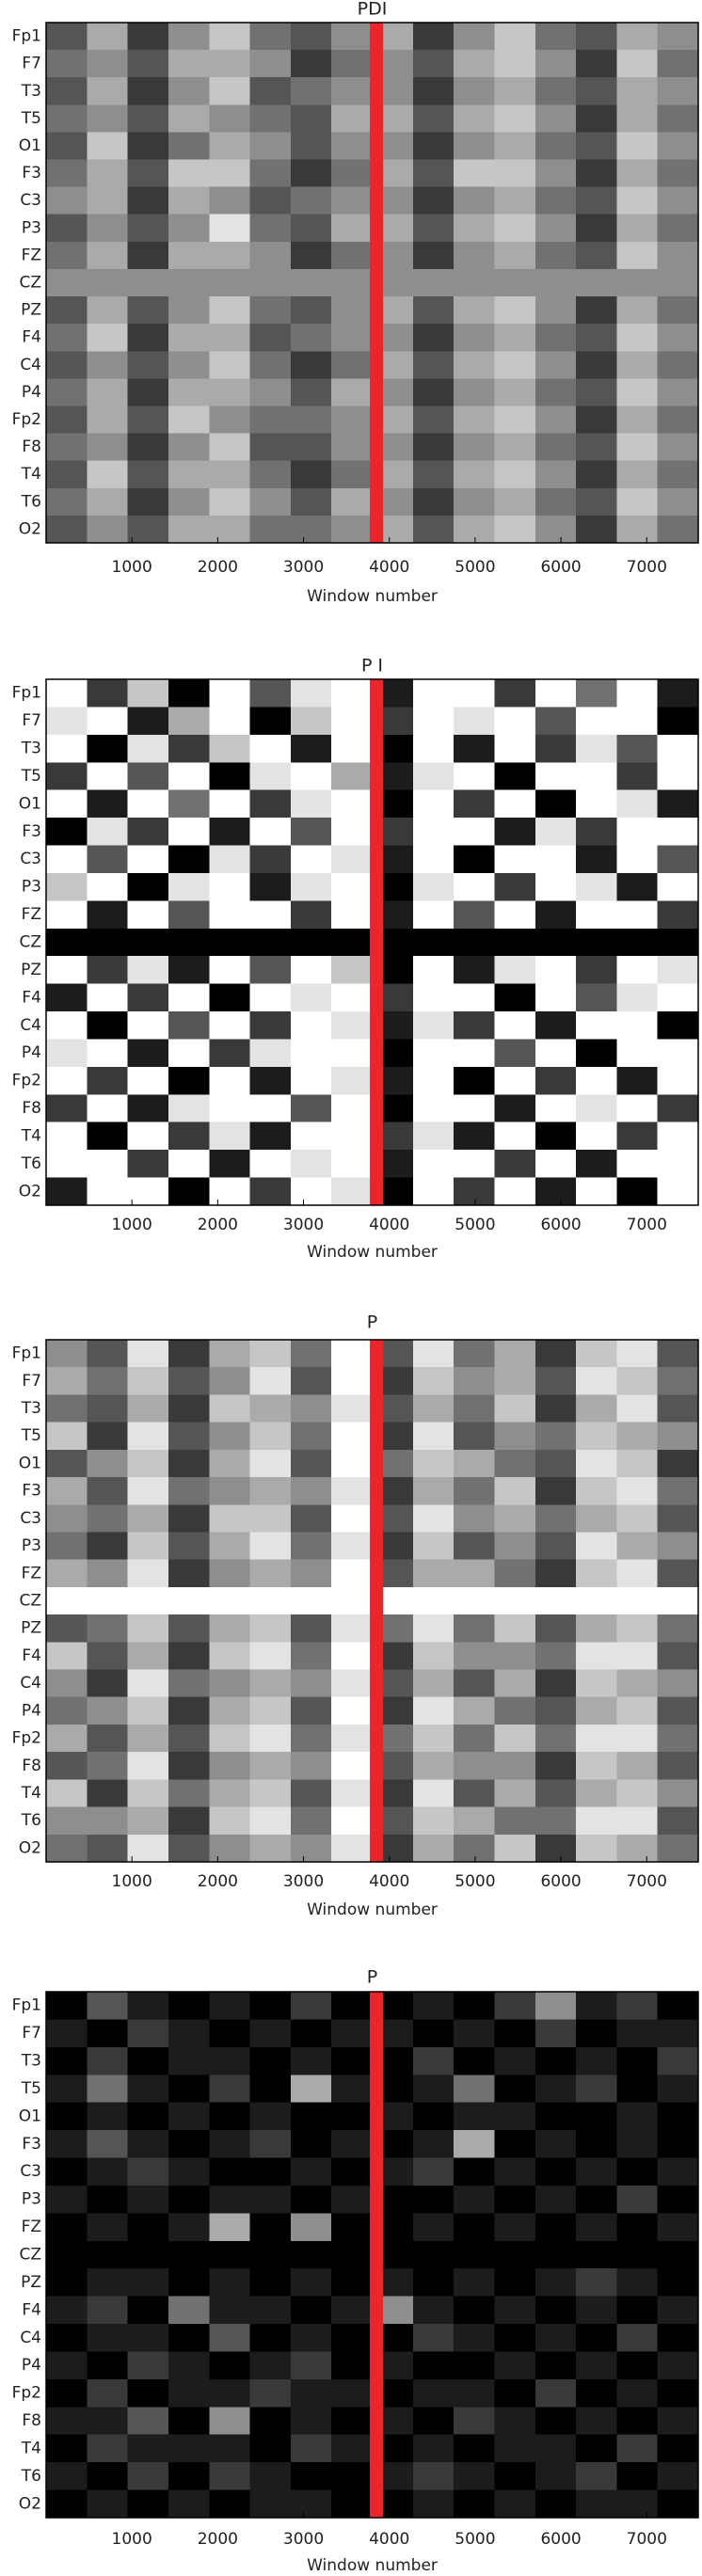 This screenshot has width=702, height=2576. Describe the element at coordinates (32, 1545) in the screenshot. I see `row-label: P3` at that location.